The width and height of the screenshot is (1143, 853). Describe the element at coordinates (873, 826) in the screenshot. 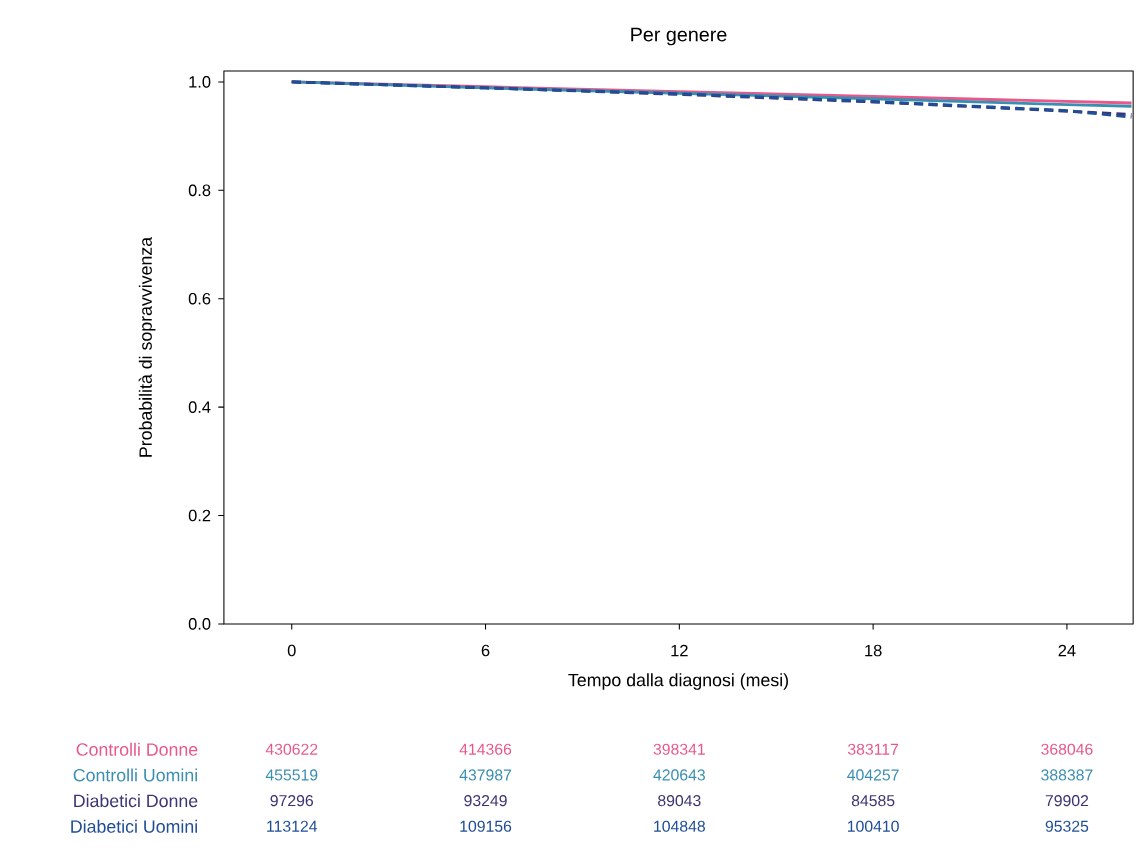

I see `text: 100410` at that location.